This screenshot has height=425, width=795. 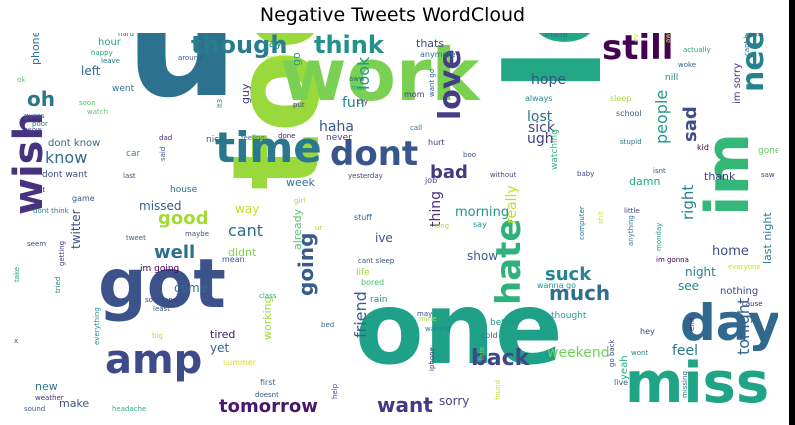 What do you see at coordinates (697, 383) in the screenshot?
I see `word-miss: miss` at bounding box center [697, 383].